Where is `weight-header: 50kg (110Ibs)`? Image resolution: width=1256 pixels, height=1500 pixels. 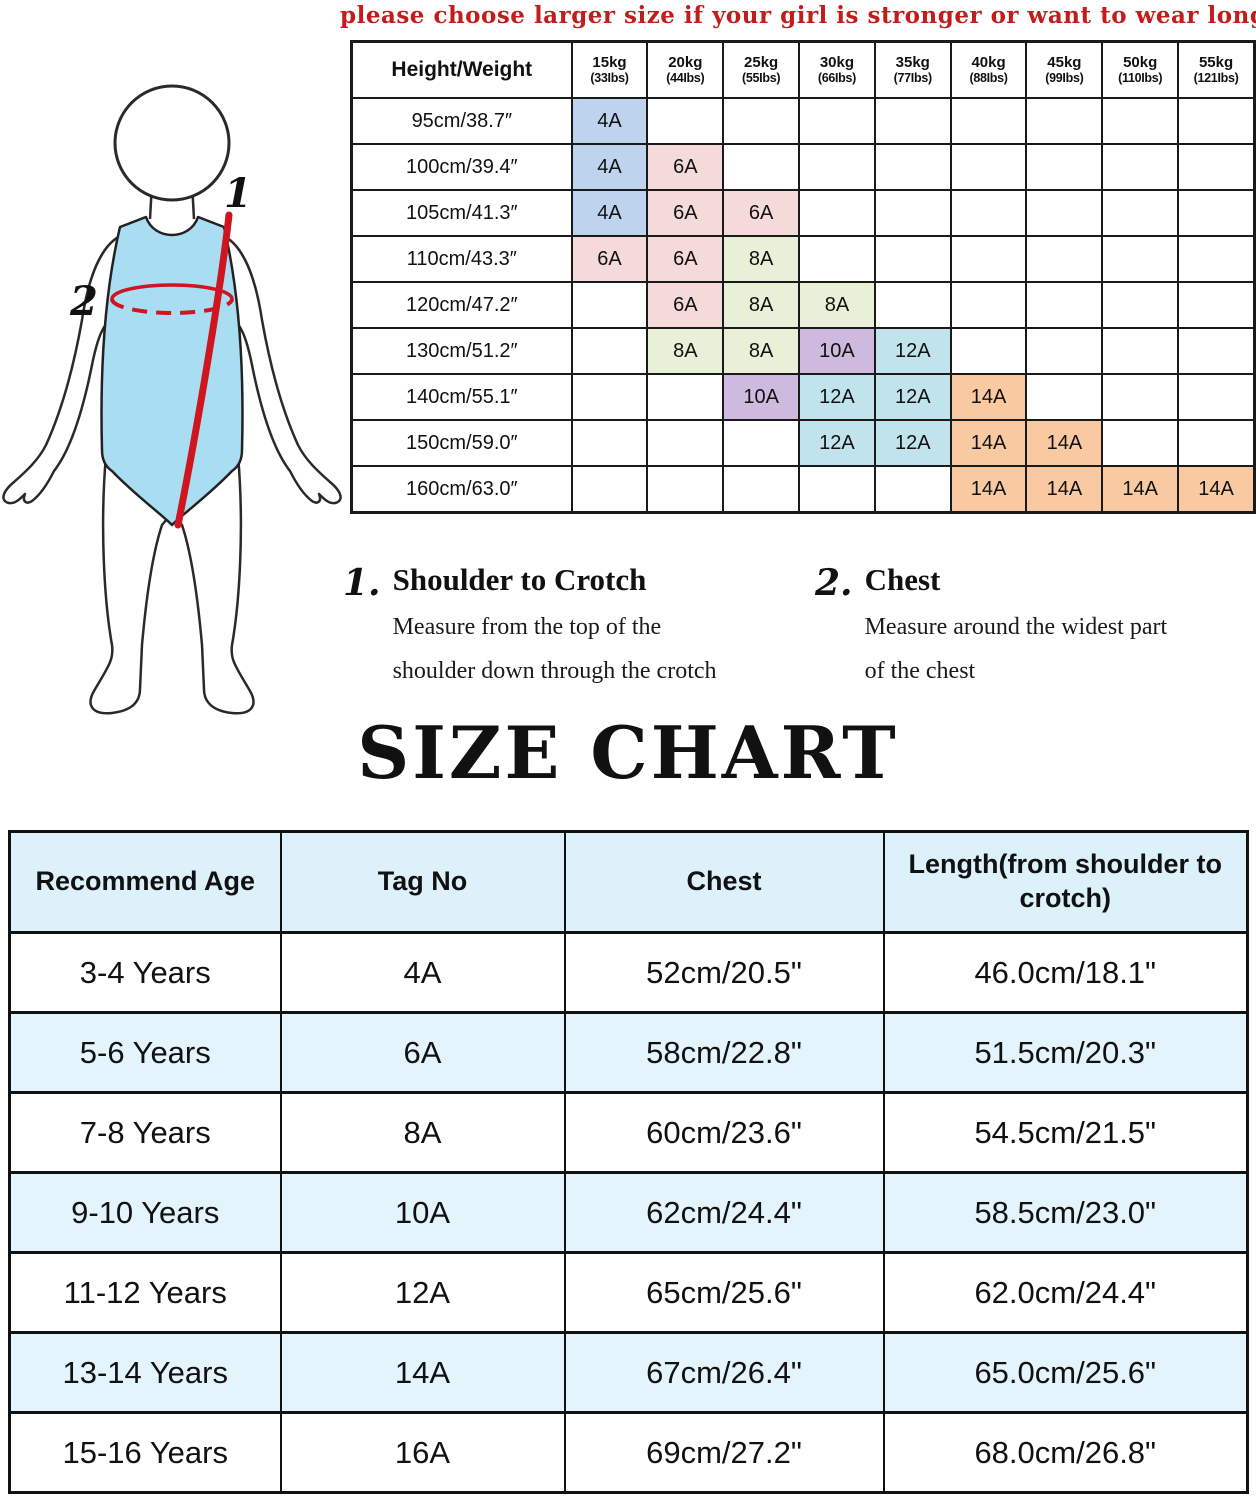
weight-header: 50kg (110Ibs) is located at coordinates (1140, 69).